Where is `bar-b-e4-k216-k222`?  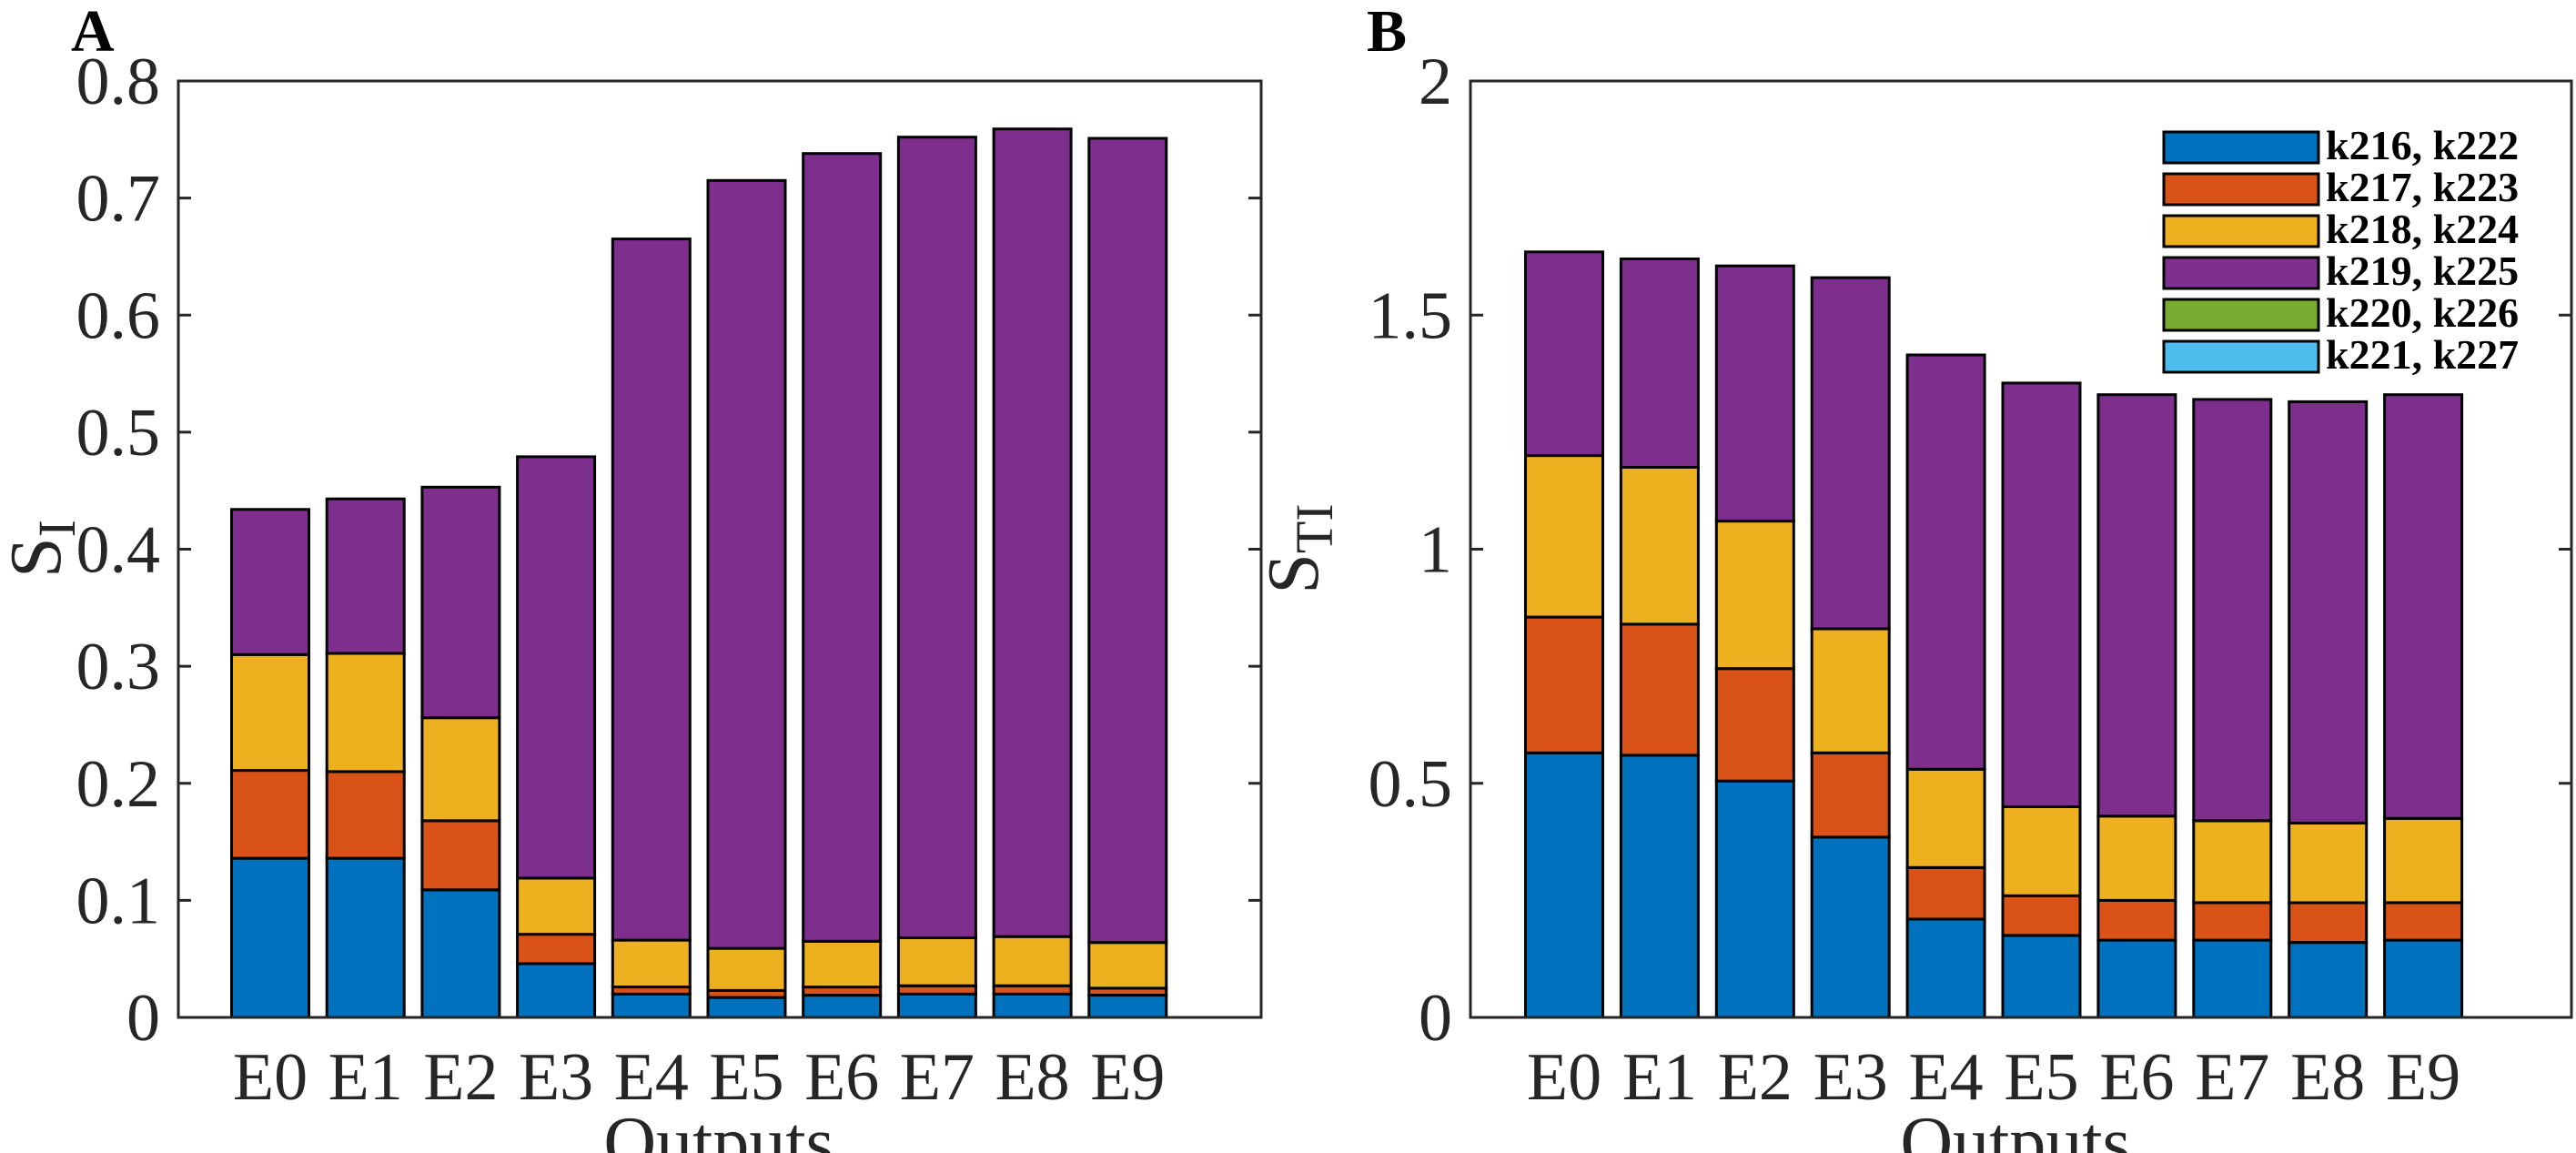 bar-b-e4-k216-k222 is located at coordinates (1945, 968).